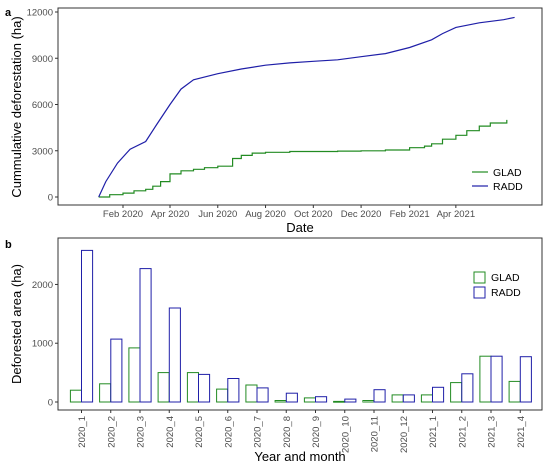  I want to click on panel-b-y-axis: 0 1000 2000, so click(45, 344).